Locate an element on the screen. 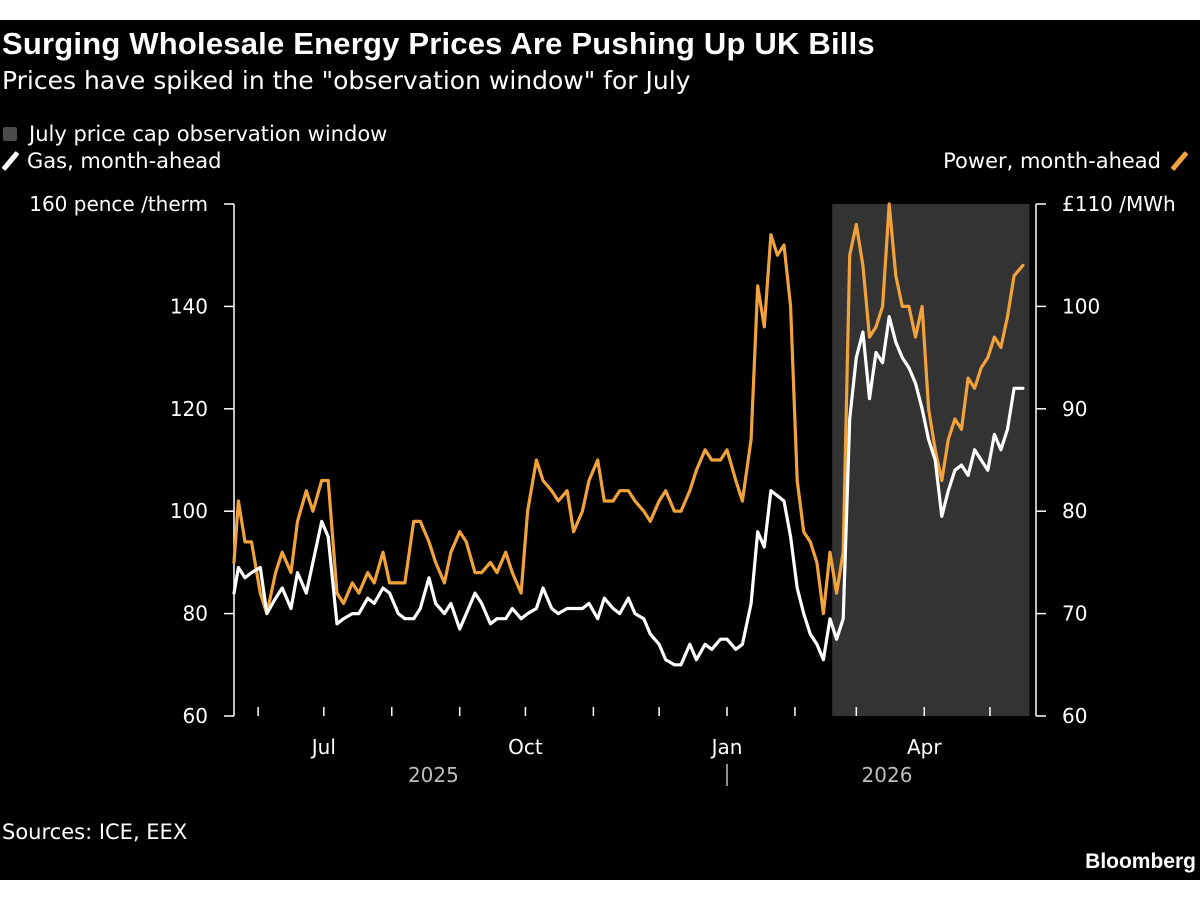  left-axis-tick-label: 160 pence /therm is located at coordinates (118, 204).